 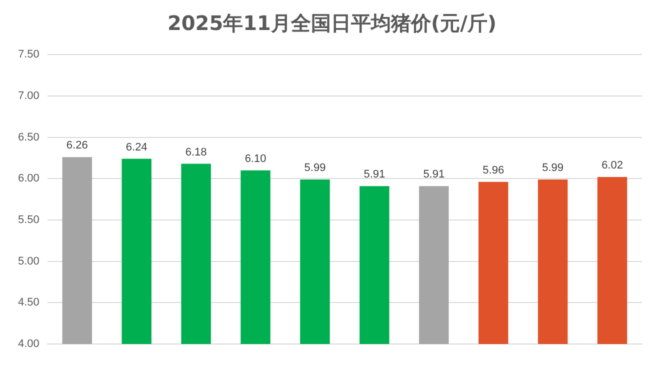 I want to click on y-tick-label: 6.00, so click(x=29, y=178).